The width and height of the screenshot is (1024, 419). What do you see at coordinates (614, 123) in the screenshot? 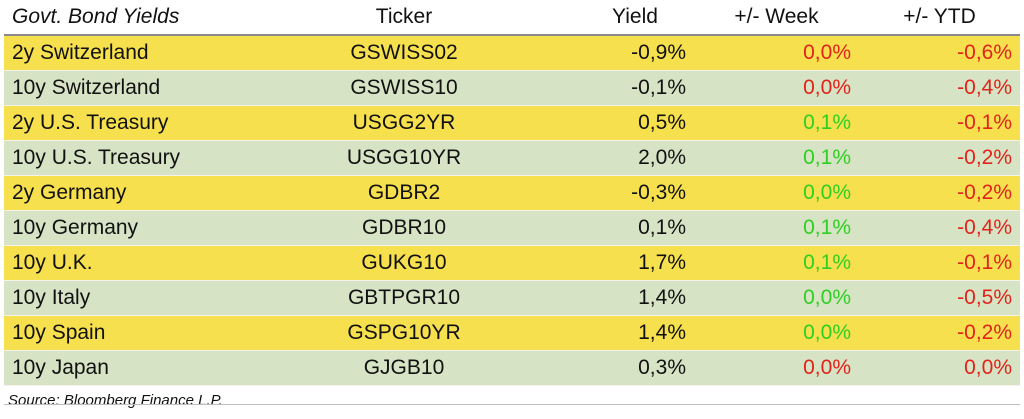
I see `row-yield: 0,5%` at bounding box center [614, 123].